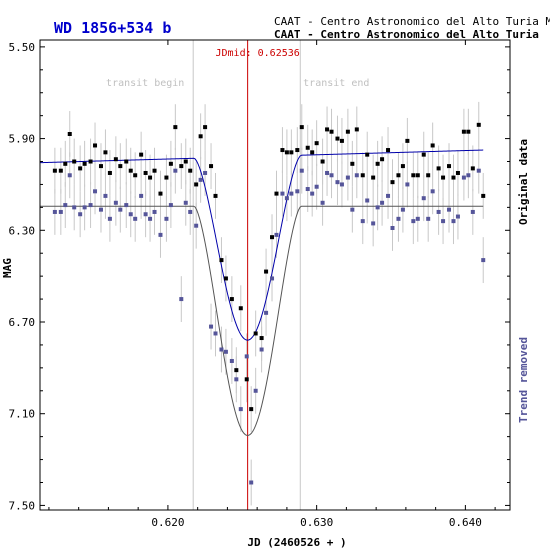 Image resolution: width=550 pixels, height=550 pixels. What do you see at coordinates (22, 230) in the screenshot?
I see `y-tick-label: 6.30` at bounding box center [22, 230].